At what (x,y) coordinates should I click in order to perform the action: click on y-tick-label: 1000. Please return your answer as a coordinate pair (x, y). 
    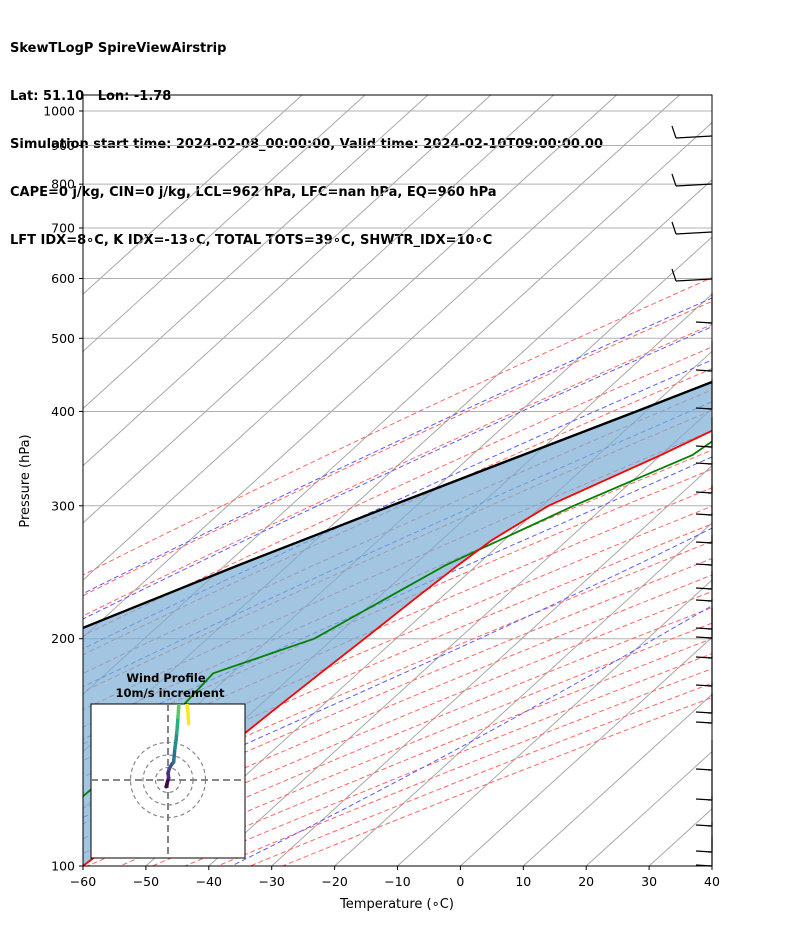
    Looking at the image, I should click on (59, 110).